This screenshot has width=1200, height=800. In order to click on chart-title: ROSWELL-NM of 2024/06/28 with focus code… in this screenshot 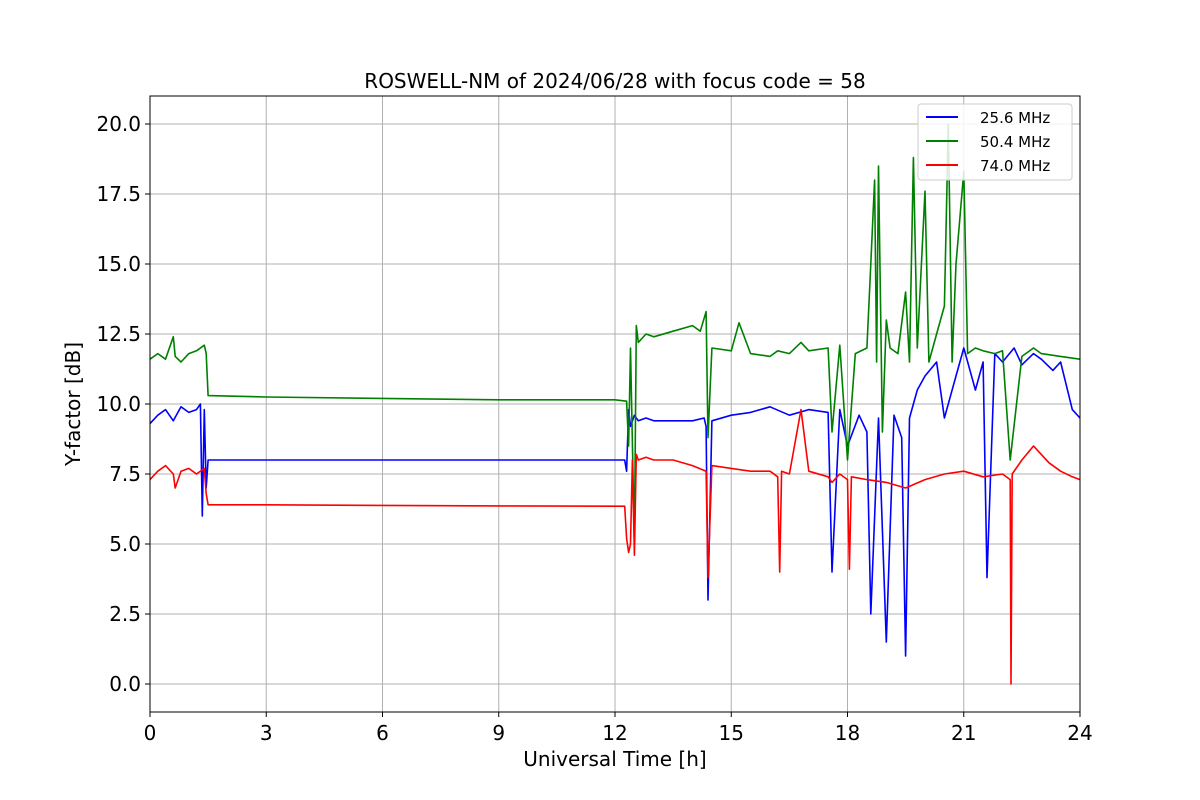, I will do `click(614, 81)`.